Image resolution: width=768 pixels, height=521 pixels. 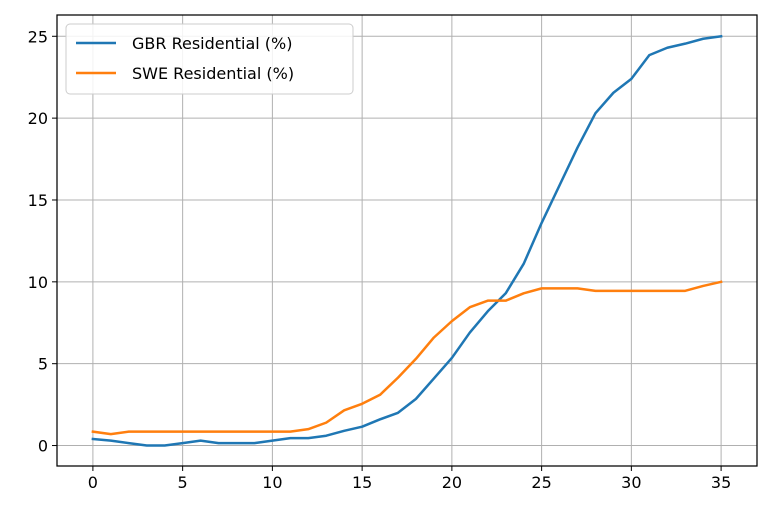 I want to click on legend-label-0: GBR Residential (%), so click(x=212, y=43).